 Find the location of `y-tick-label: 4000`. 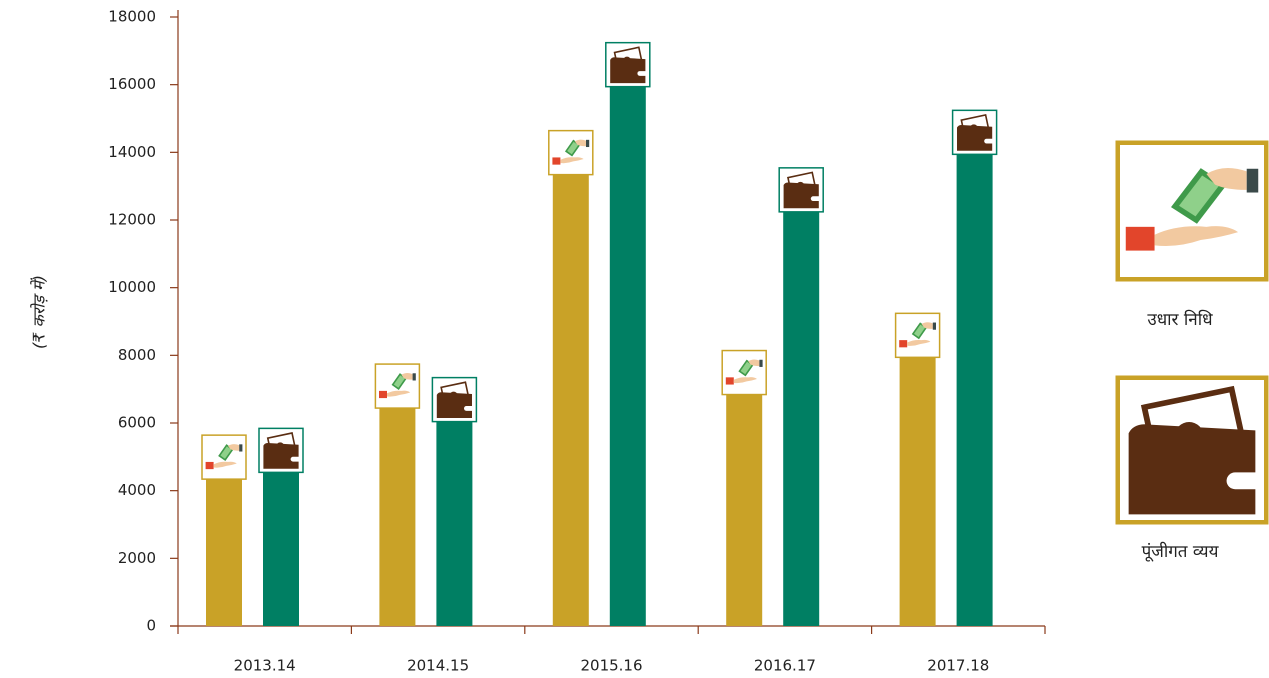

y-tick-label: 4000 is located at coordinates (137, 490).